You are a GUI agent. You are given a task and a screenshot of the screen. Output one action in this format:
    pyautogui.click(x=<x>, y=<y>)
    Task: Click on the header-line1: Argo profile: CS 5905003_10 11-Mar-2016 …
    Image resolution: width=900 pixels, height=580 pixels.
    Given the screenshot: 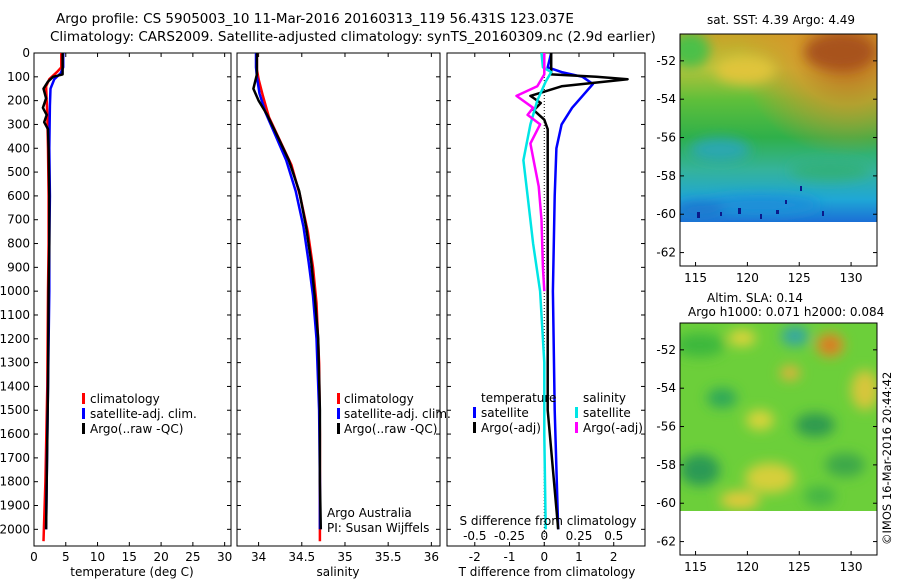 What is the action you would take?
    pyautogui.click(x=315, y=19)
    